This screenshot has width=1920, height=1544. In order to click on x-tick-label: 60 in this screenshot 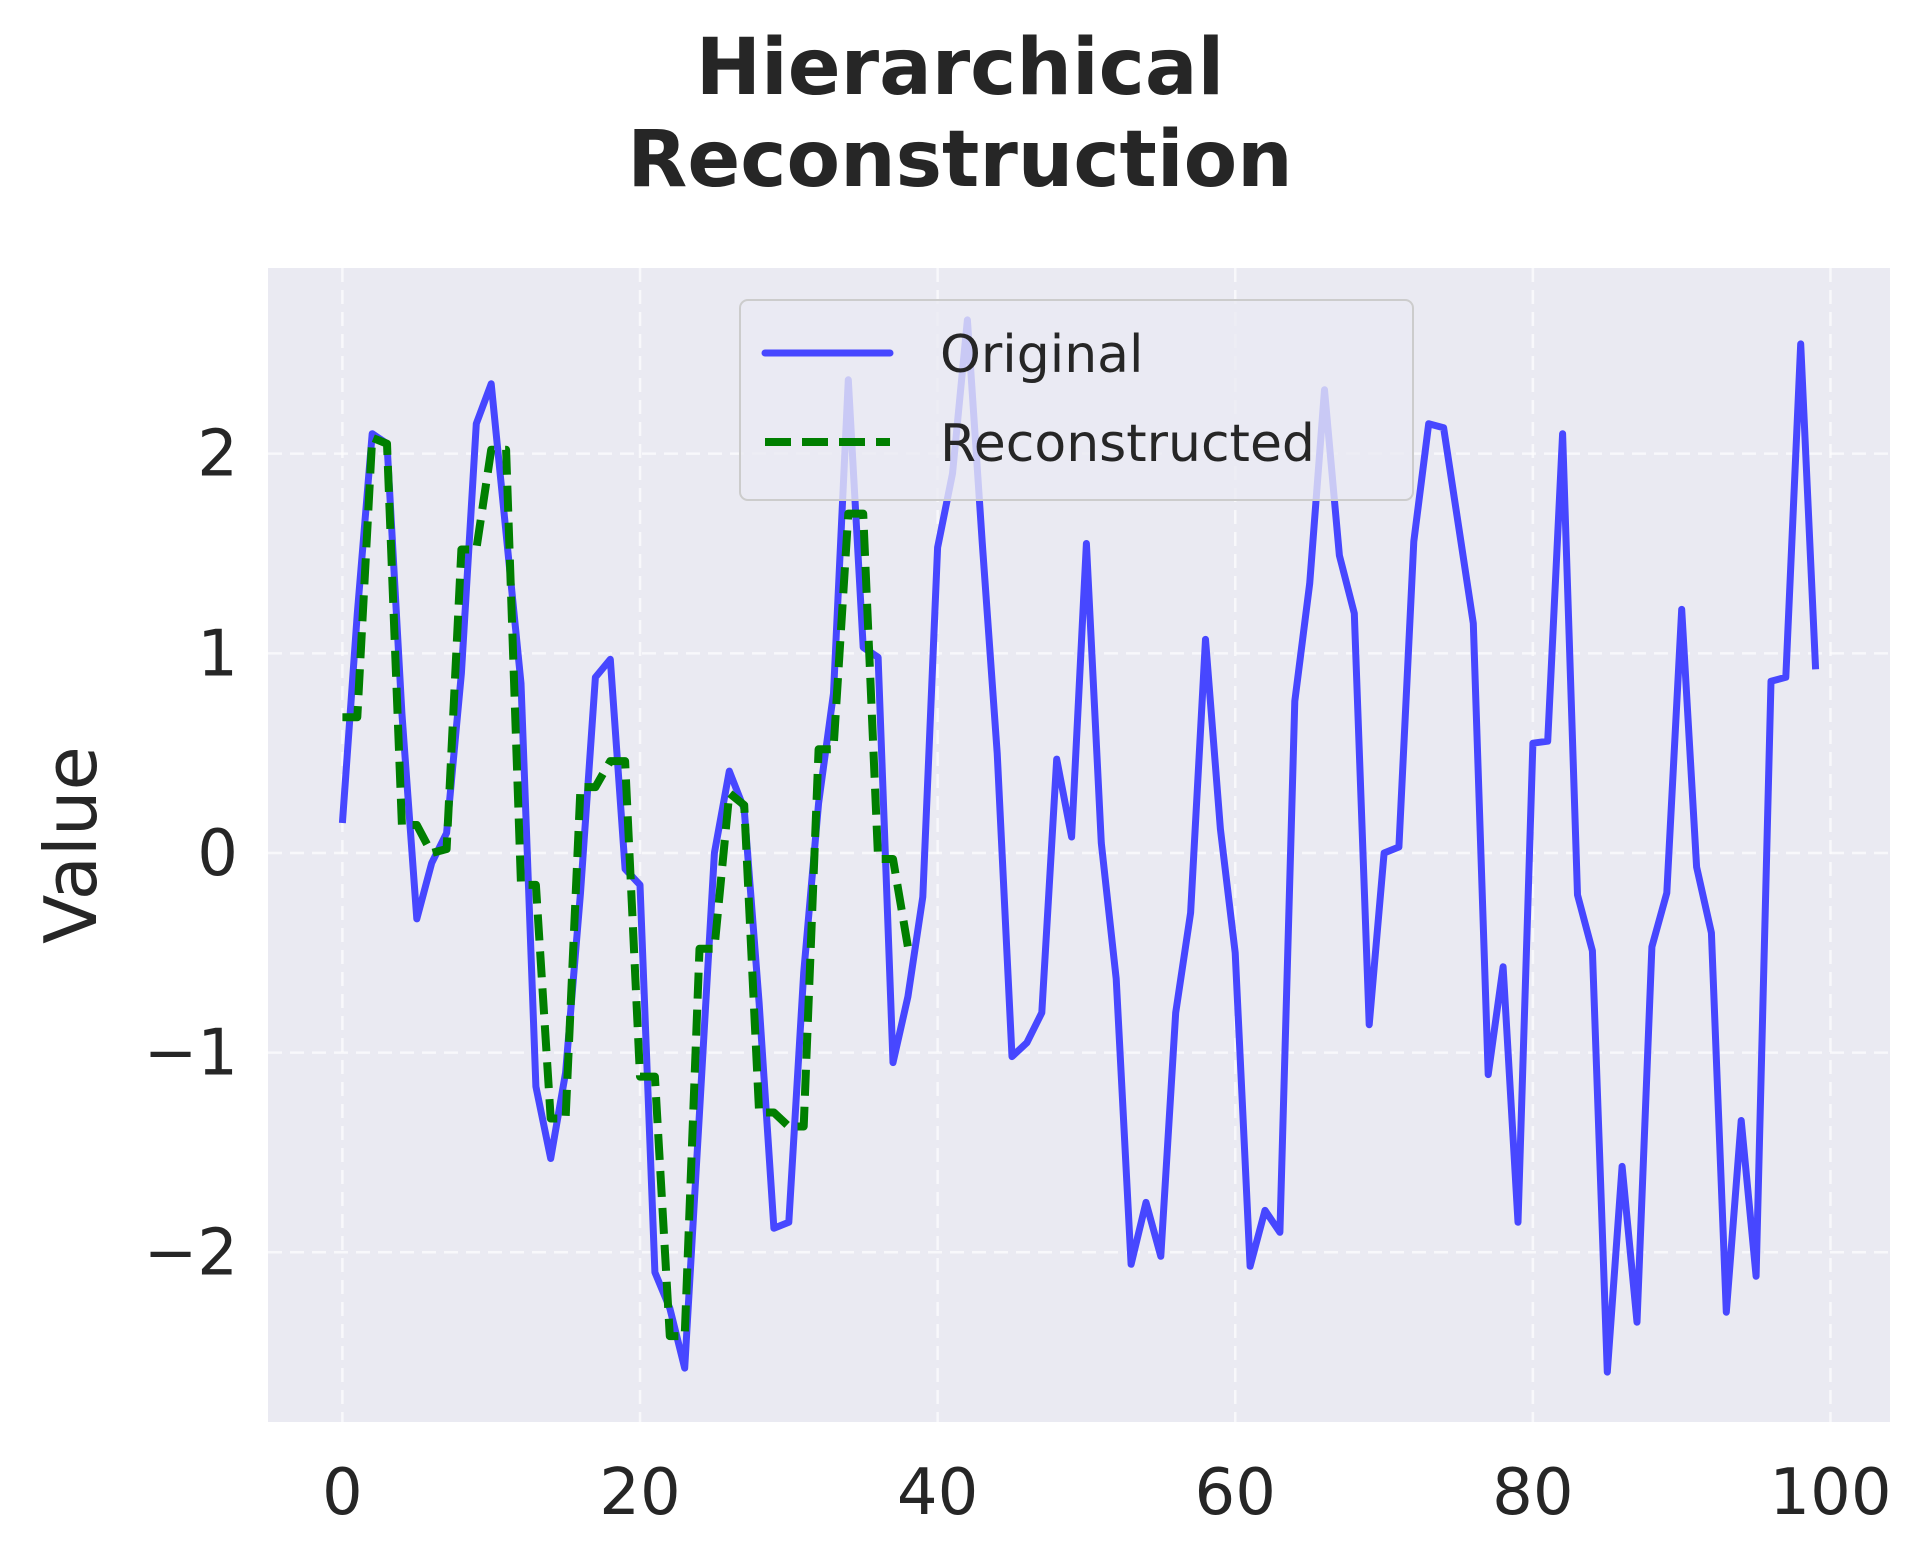, I will do `click(1235, 1493)`.